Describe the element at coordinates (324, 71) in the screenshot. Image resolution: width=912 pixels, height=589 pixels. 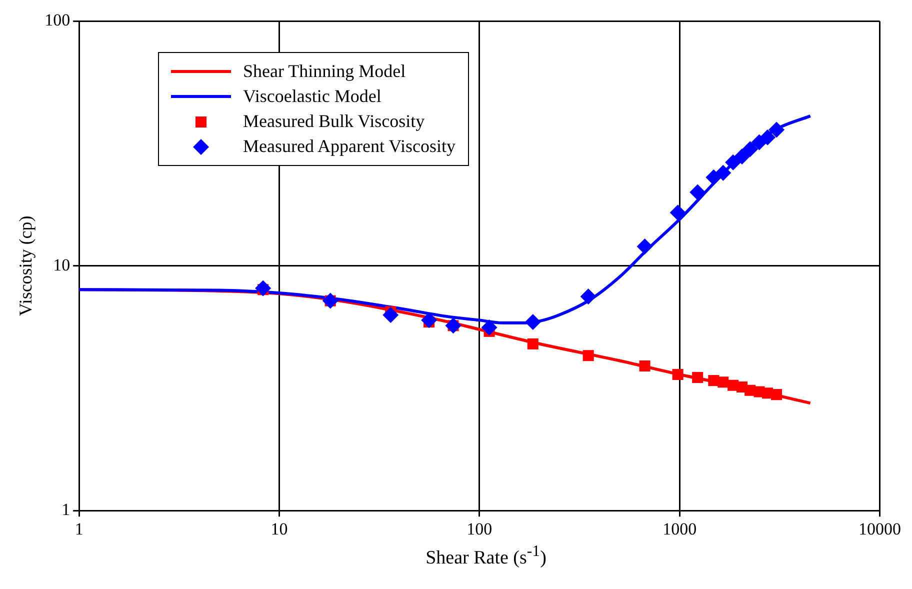
I see `legend-label: Shear Thinning Model` at that location.